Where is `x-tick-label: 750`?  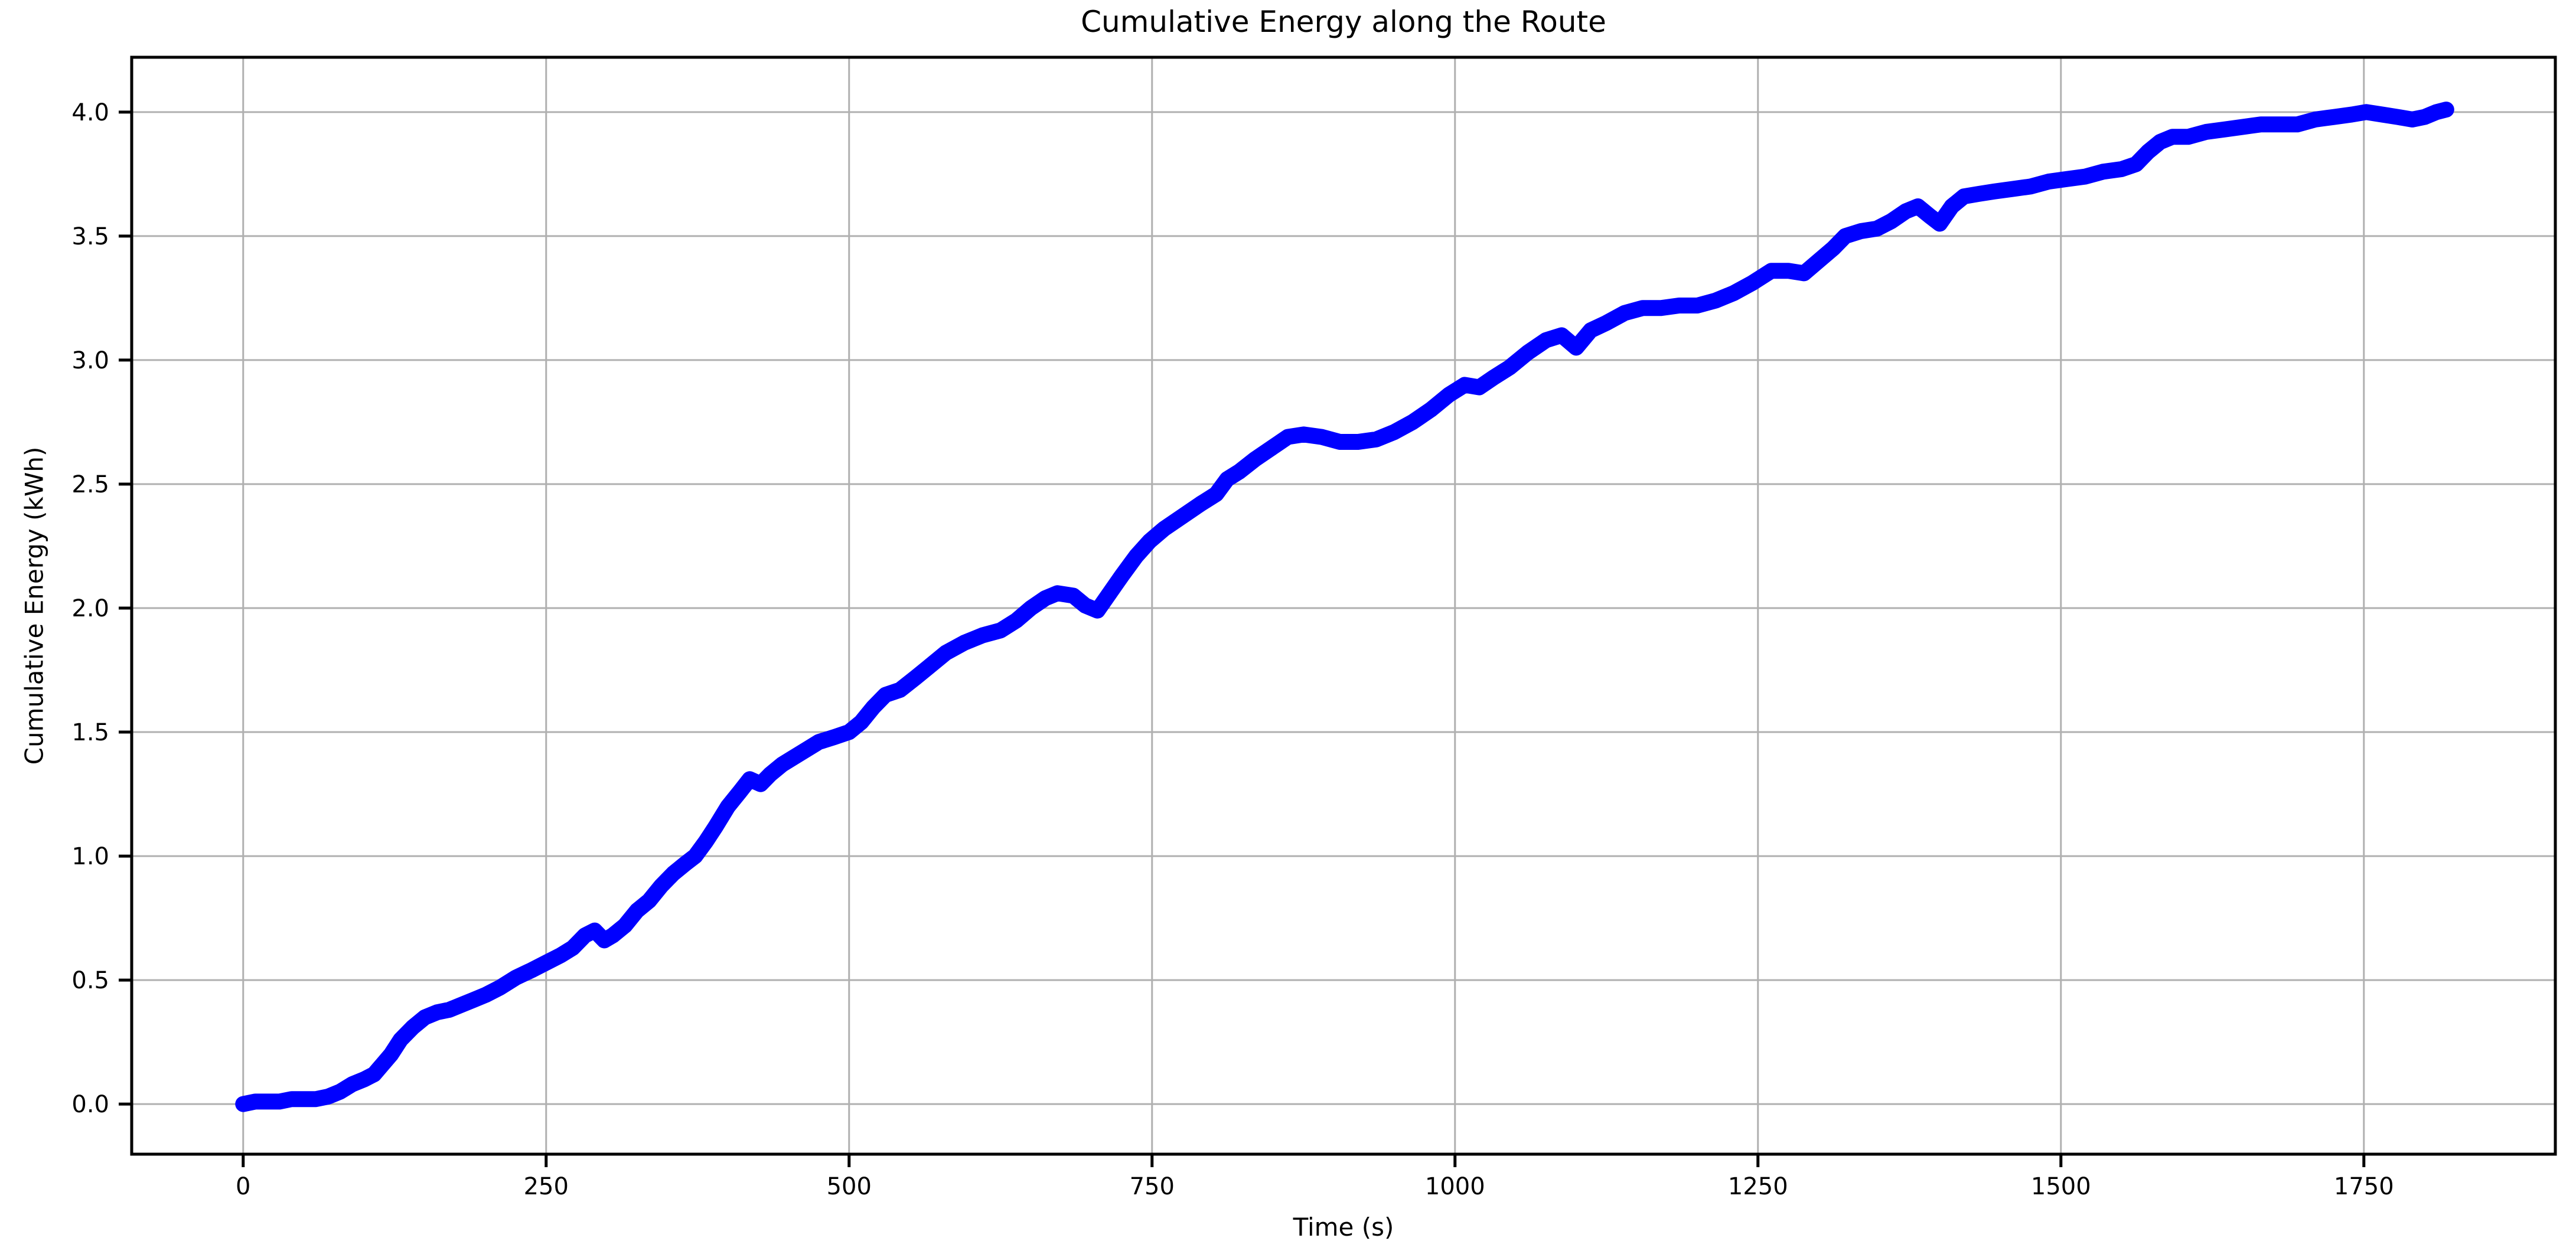
x-tick-label: 750 is located at coordinates (1152, 1186).